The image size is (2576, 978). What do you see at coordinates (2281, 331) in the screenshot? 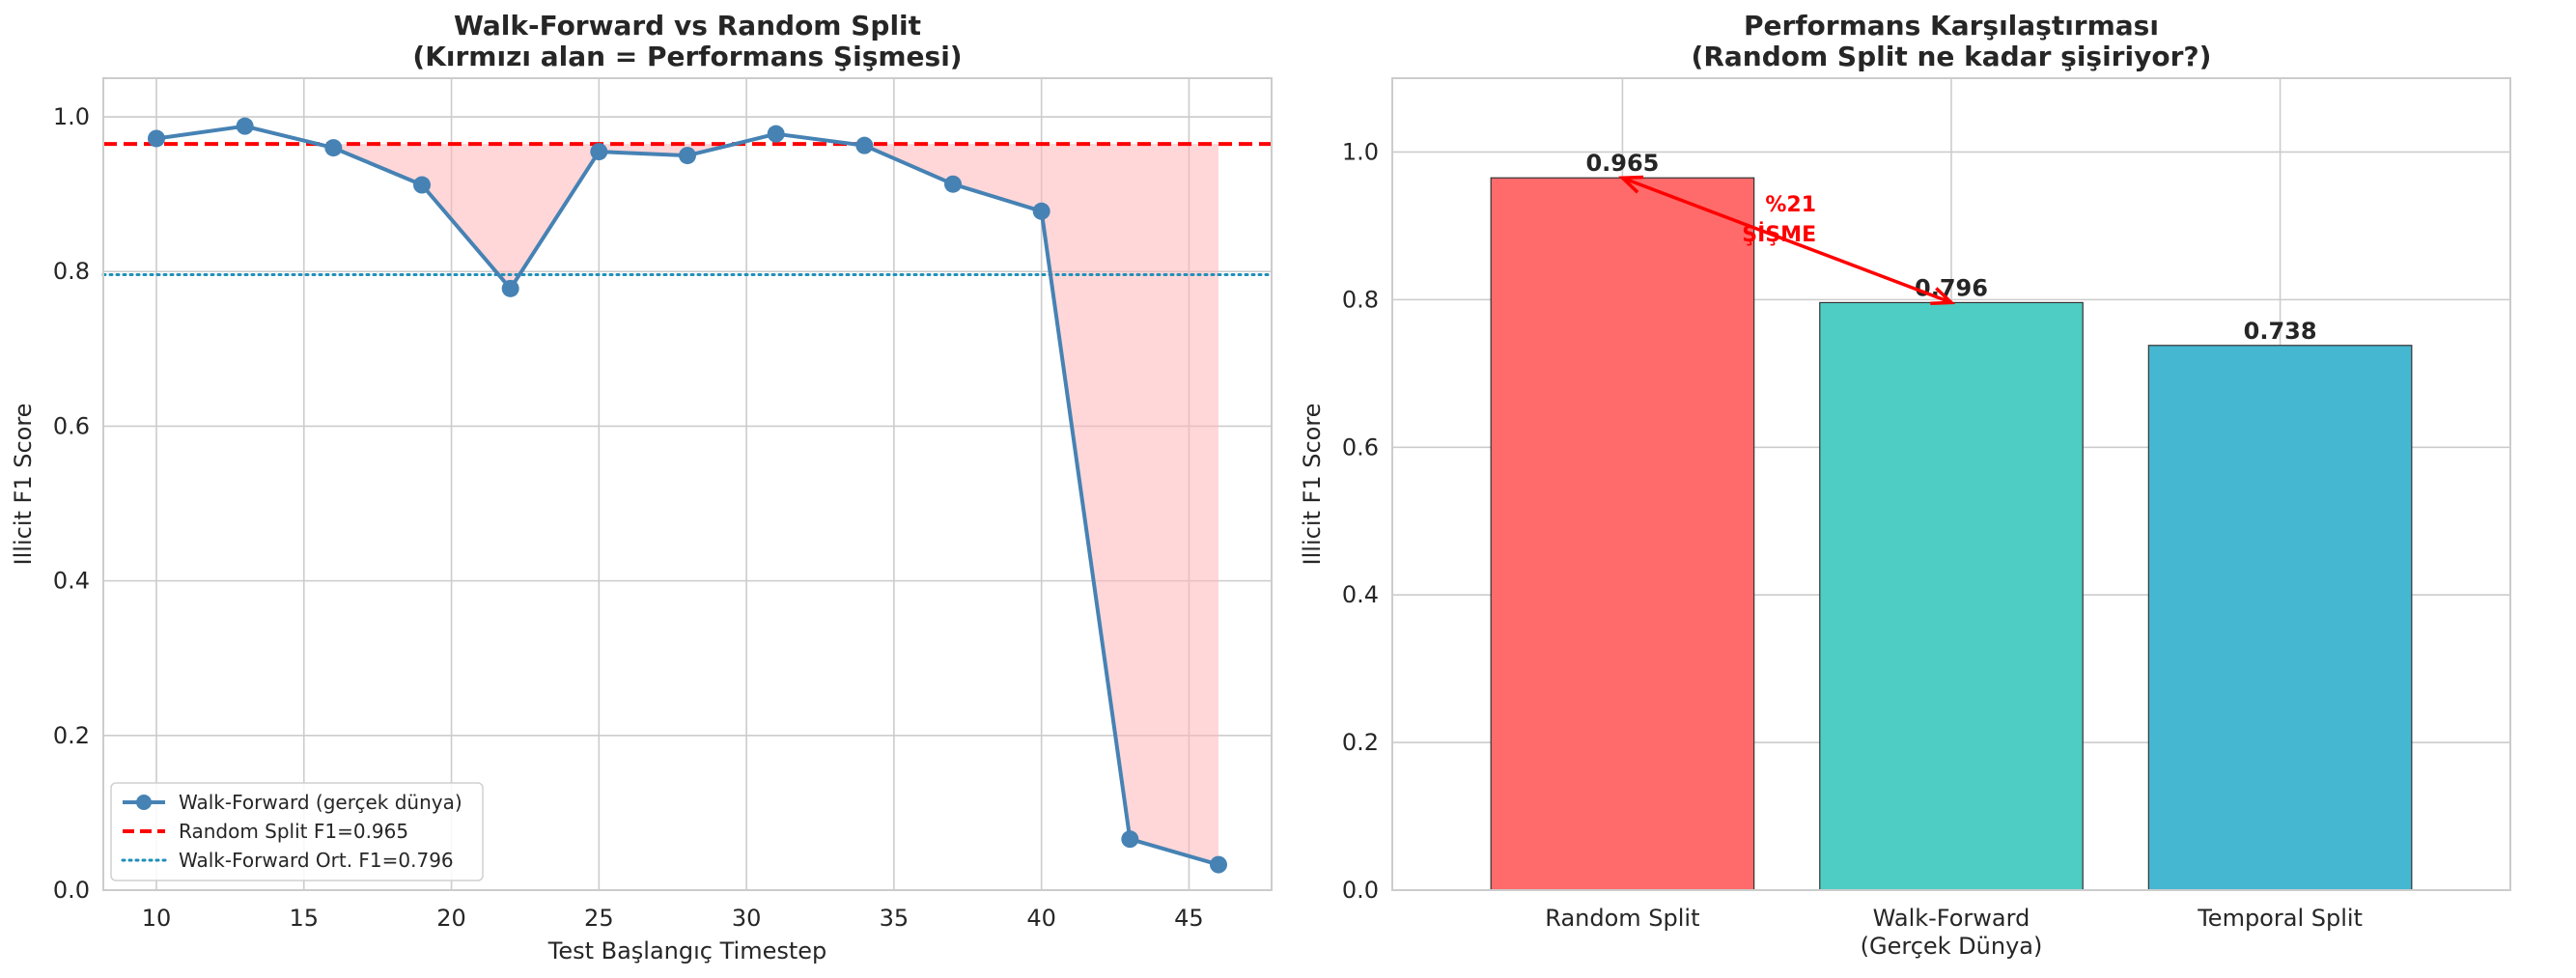
I see `bar-value-label: 0.738` at bounding box center [2281, 331].